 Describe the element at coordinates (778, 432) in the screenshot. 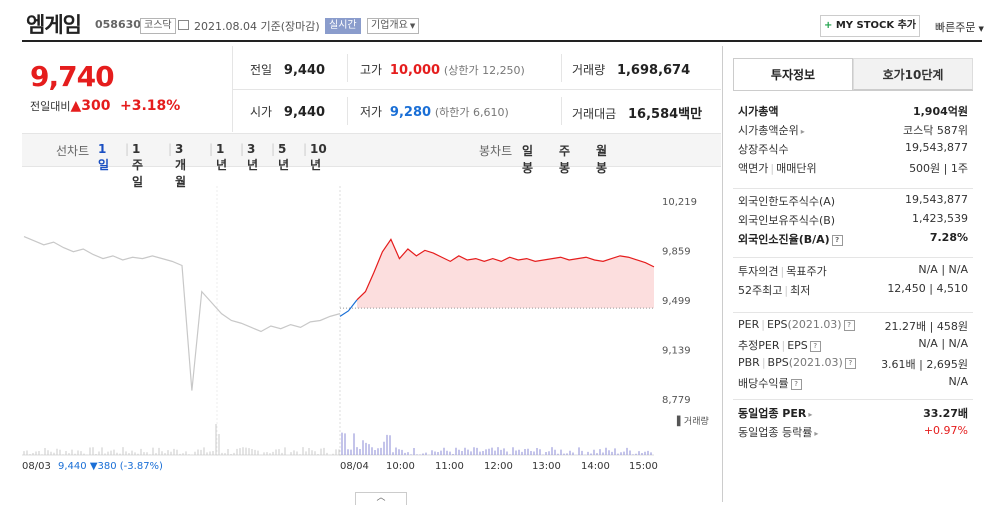

I see `invest-row-label: 동일업종 등락률 ▸` at that location.